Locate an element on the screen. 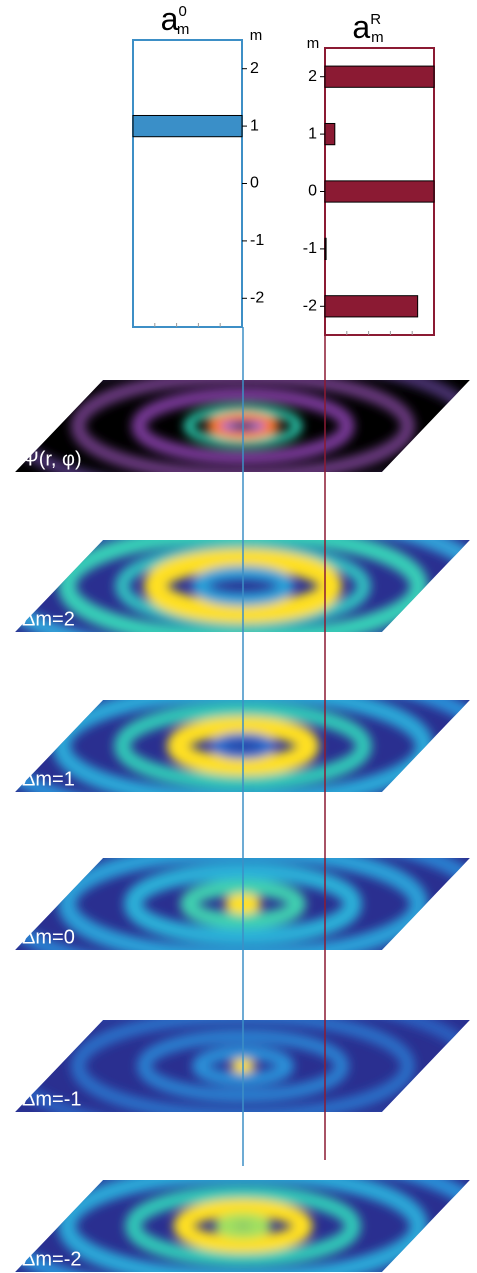 The height and width of the screenshot is (1273, 477). title-superscript: 0 is located at coordinates (182, 11).